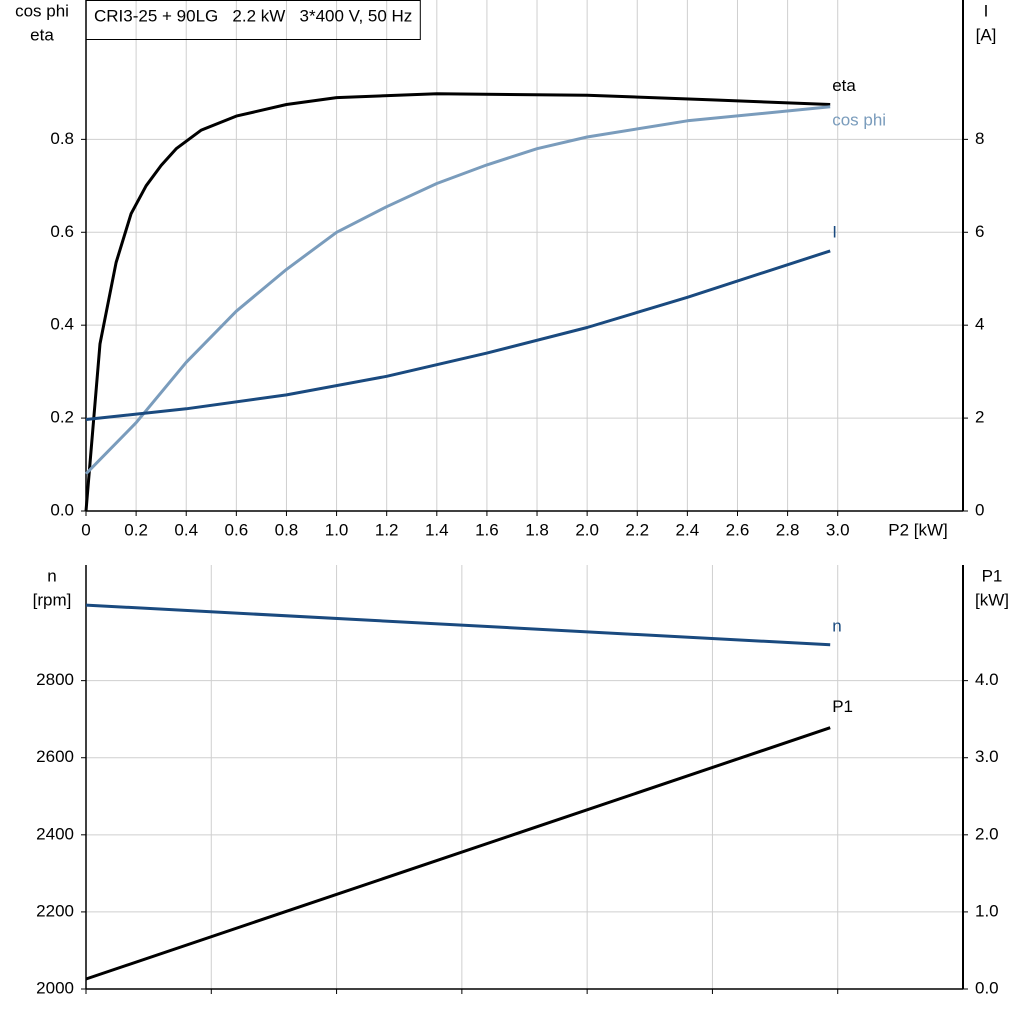 The width and height of the screenshot is (1024, 1024). Describe the element at coordinates (62, 138) in the screenshot. I see `y-tick-label: 0.8` at that location.